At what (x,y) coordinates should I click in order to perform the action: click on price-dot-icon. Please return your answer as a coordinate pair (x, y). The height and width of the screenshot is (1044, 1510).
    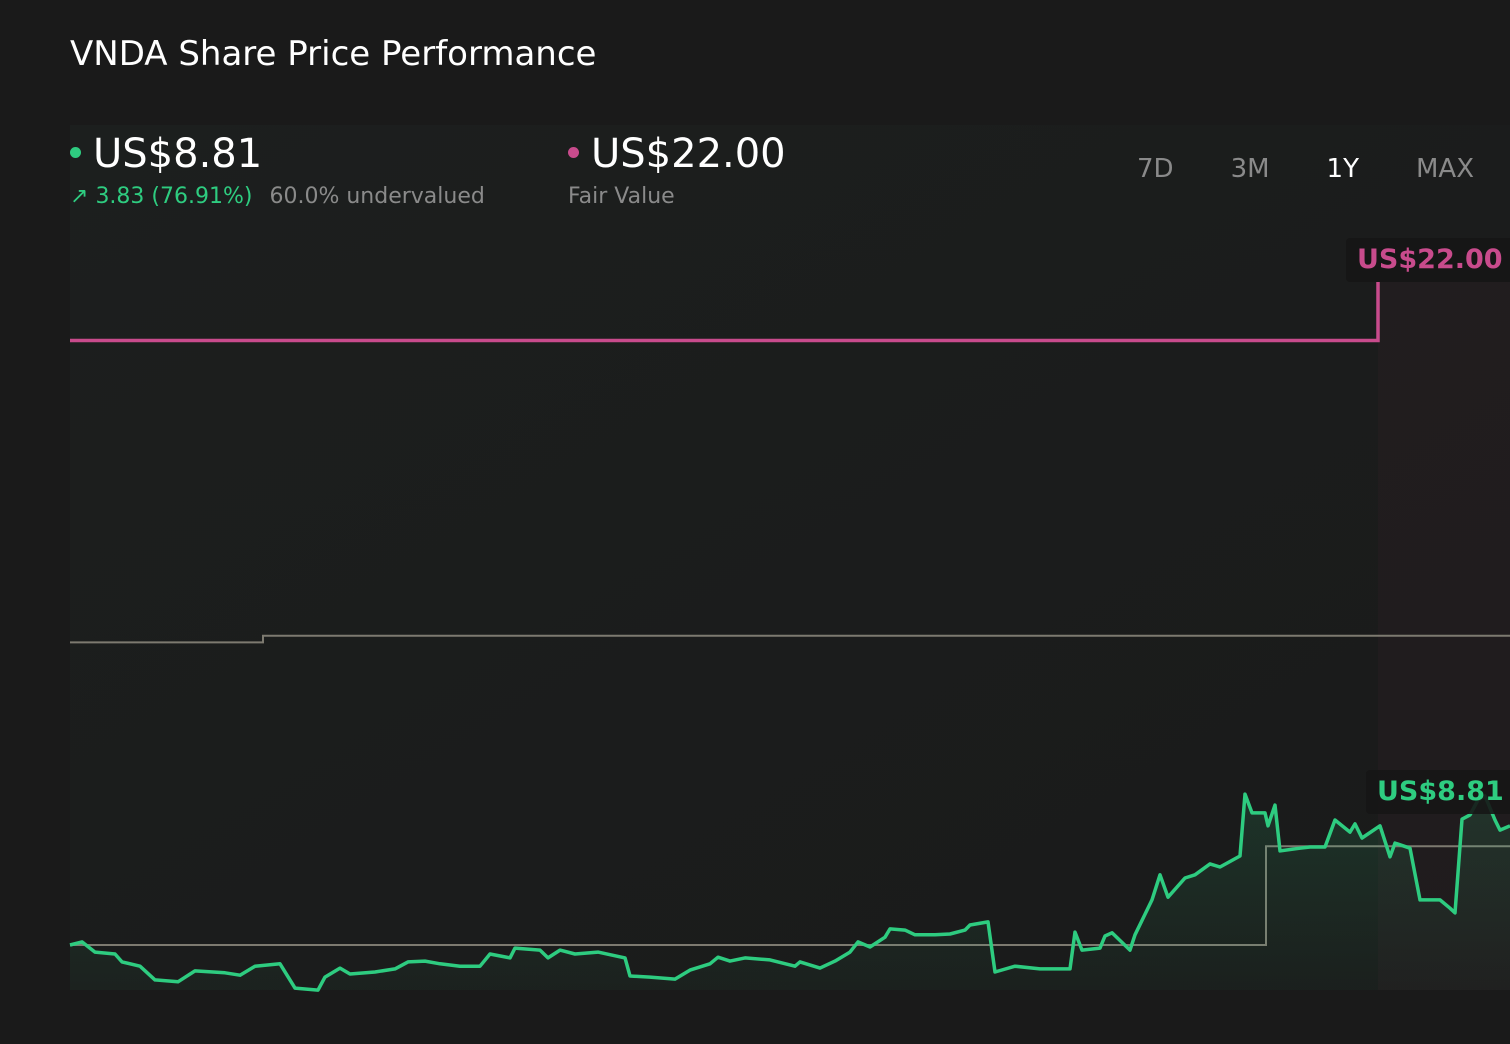
    Looking at the image, I should click on (75, 152).